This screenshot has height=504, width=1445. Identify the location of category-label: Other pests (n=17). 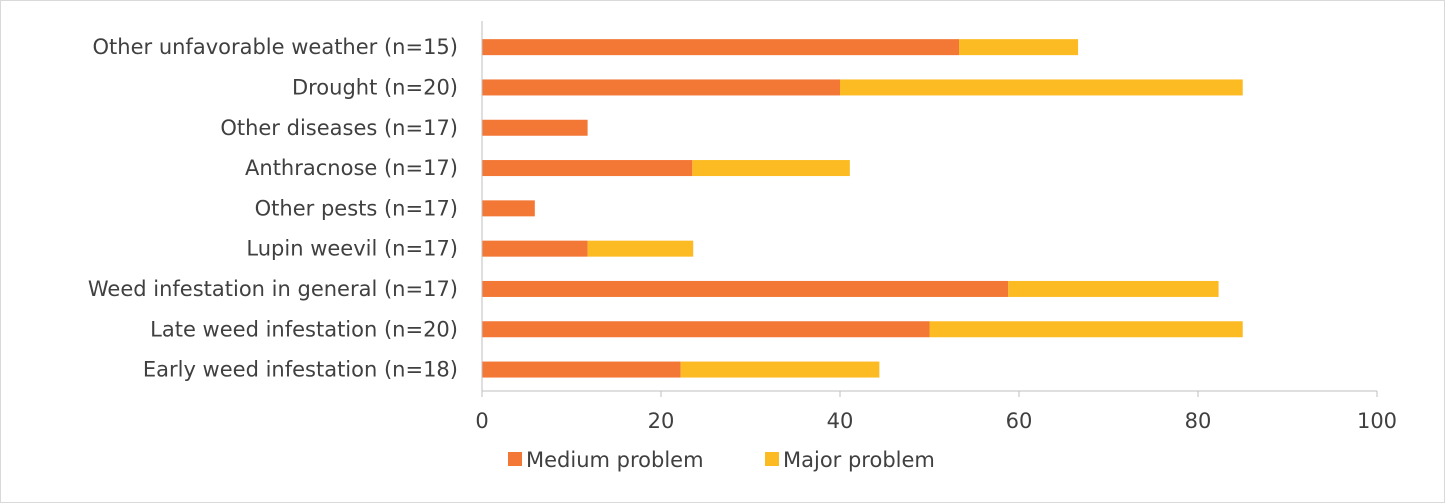
(356, 208).